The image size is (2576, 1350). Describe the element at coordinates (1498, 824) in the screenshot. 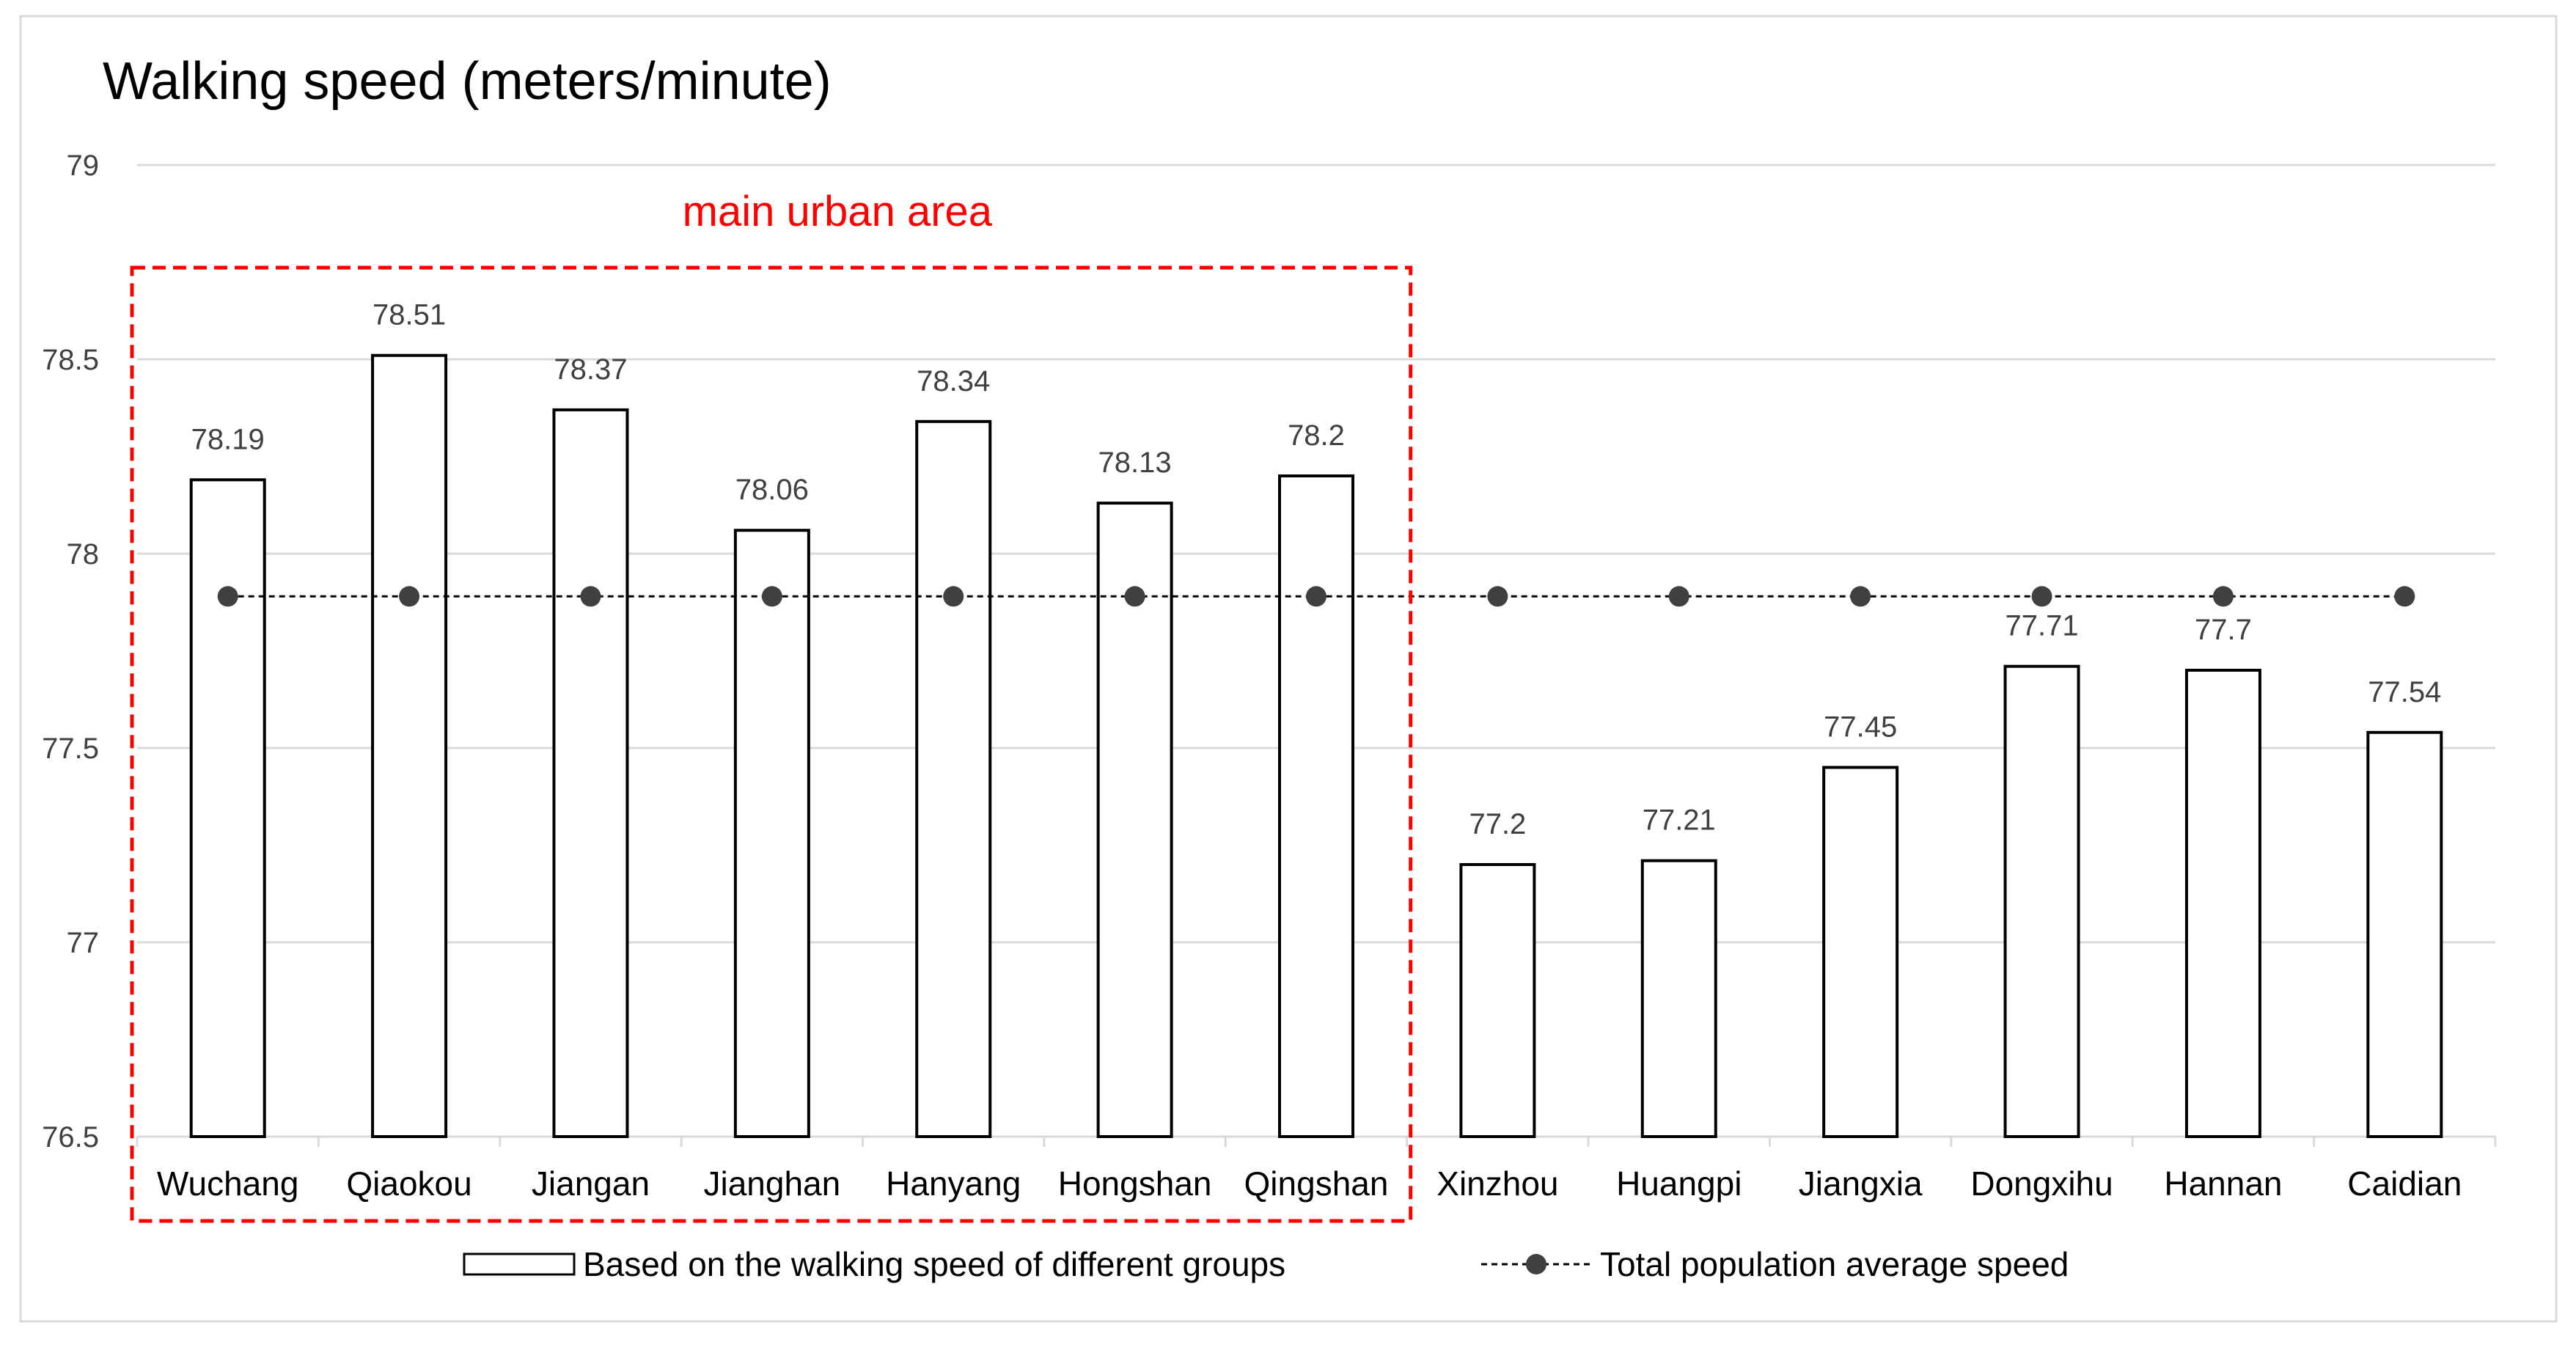

I see `data-label: 77.2` at that location.